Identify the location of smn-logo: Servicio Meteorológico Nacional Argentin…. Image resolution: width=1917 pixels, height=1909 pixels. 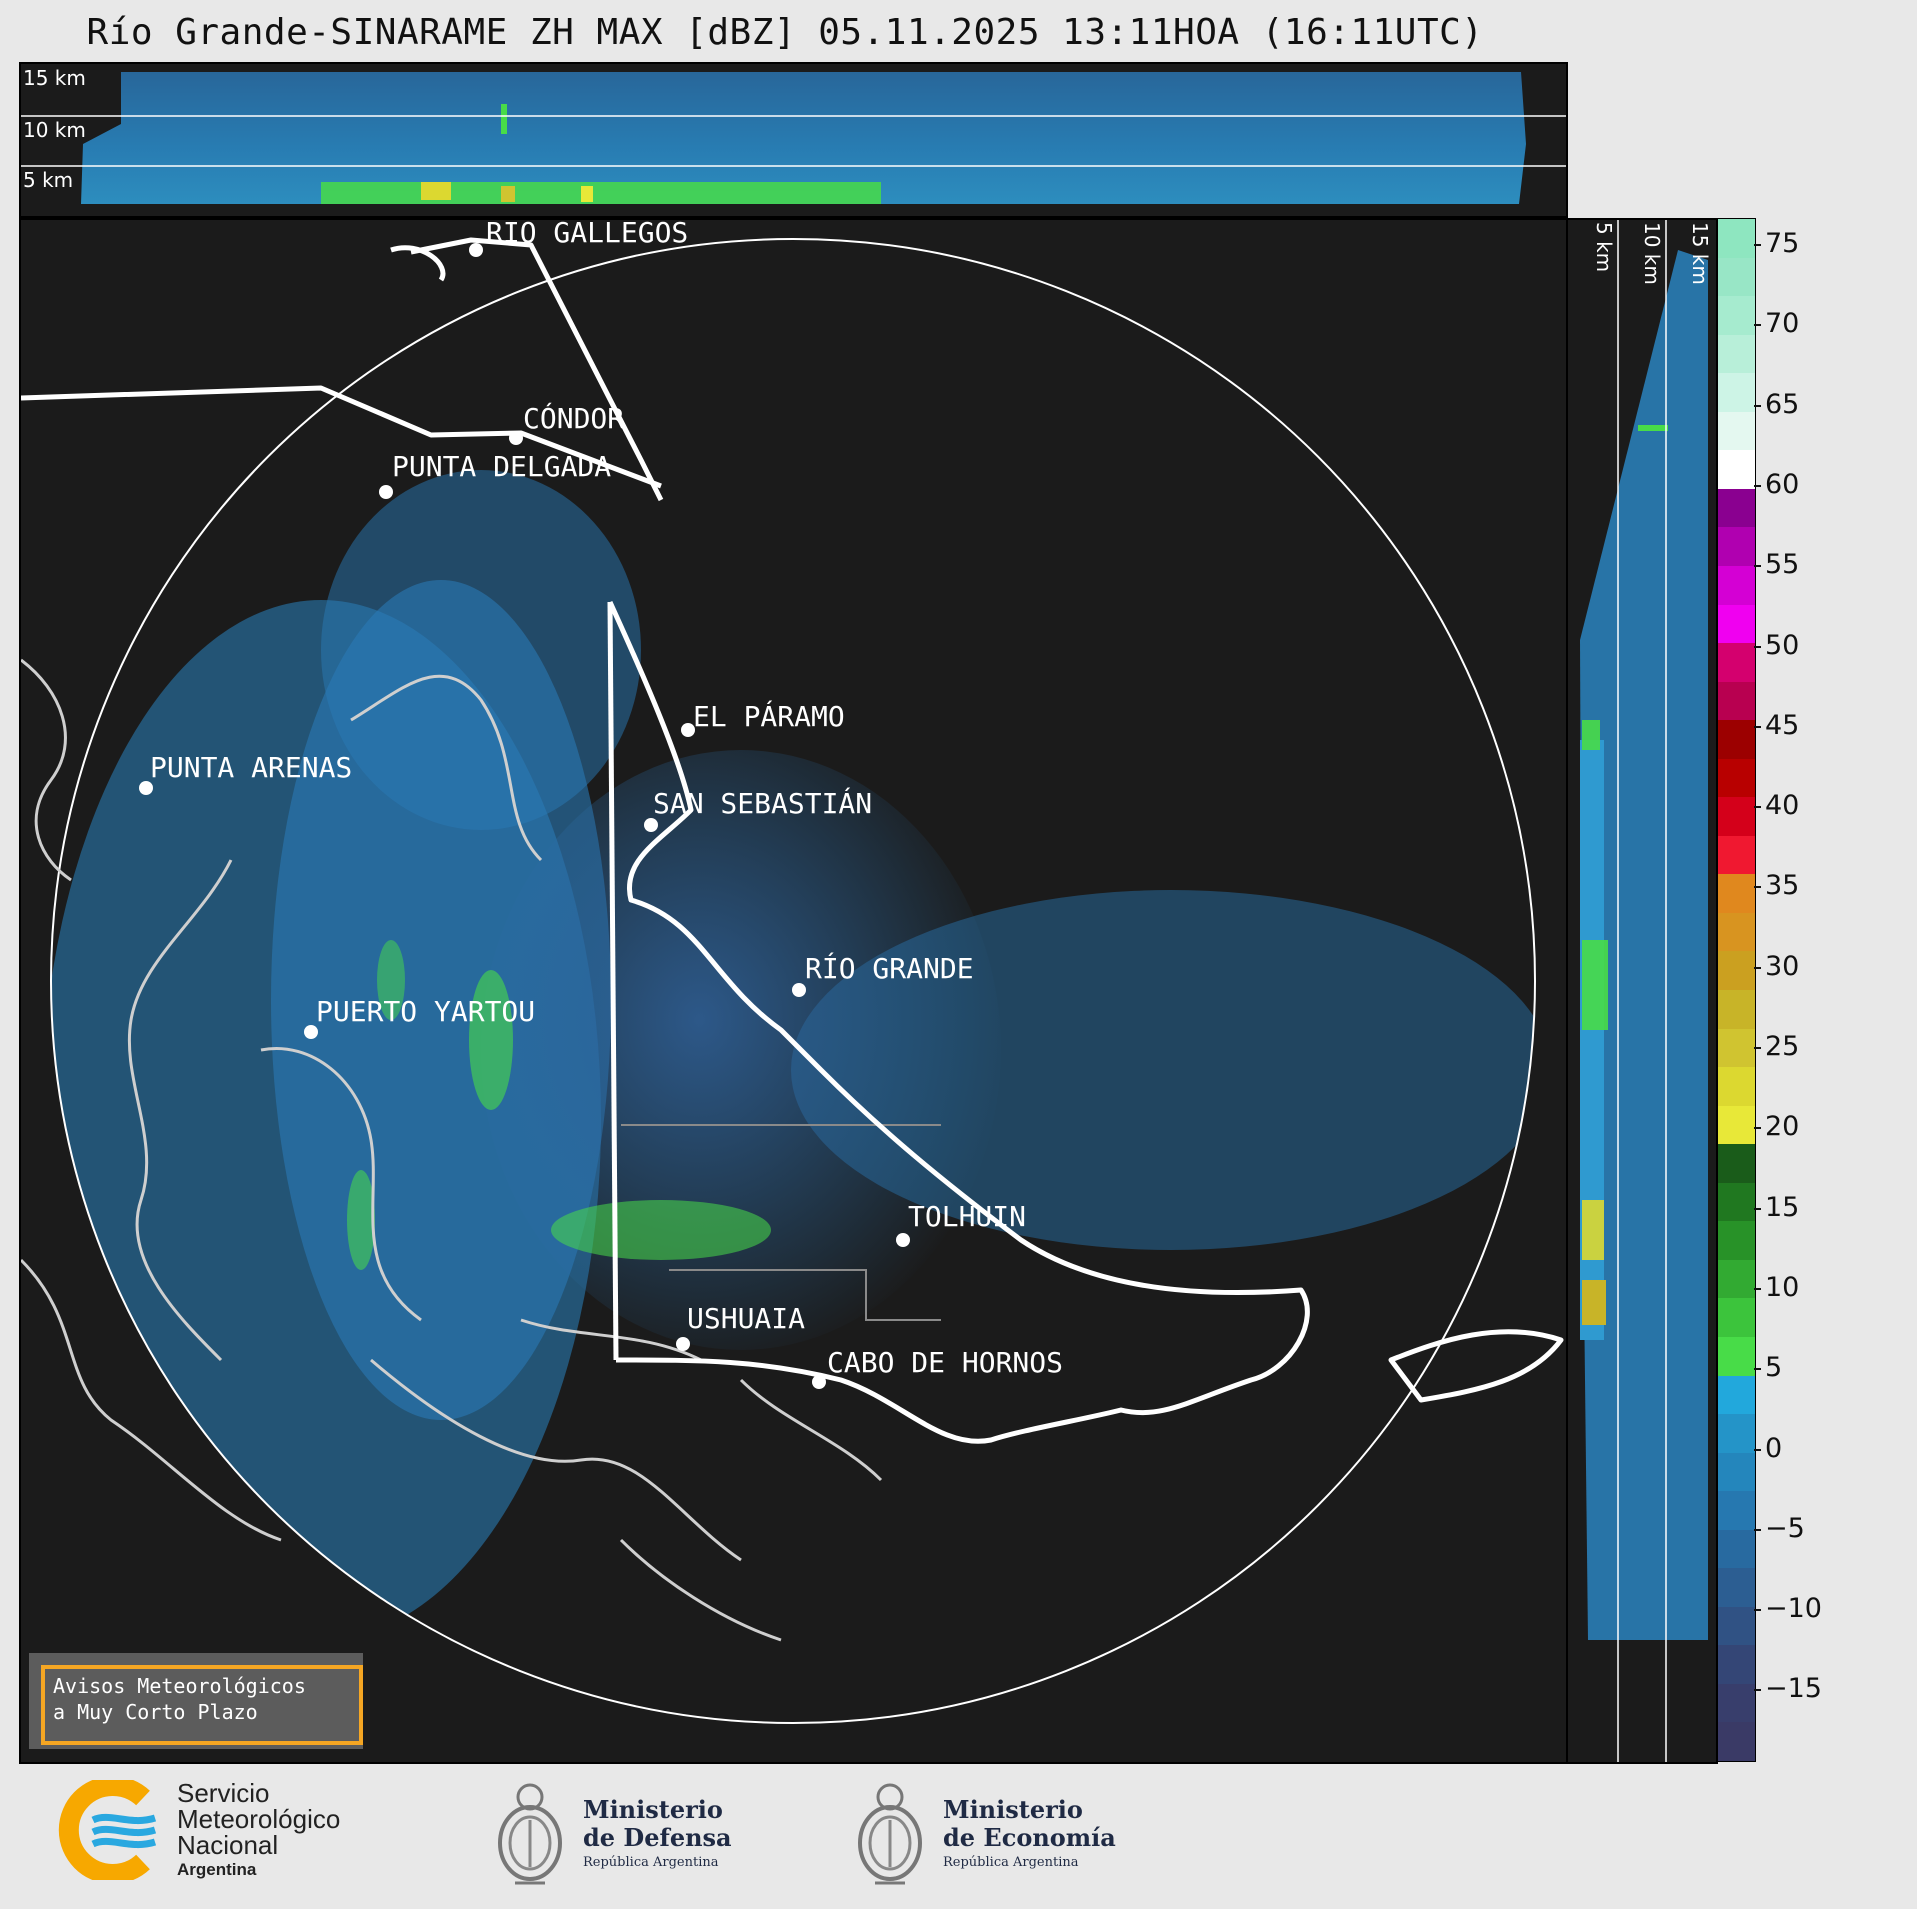
(225, 1835).